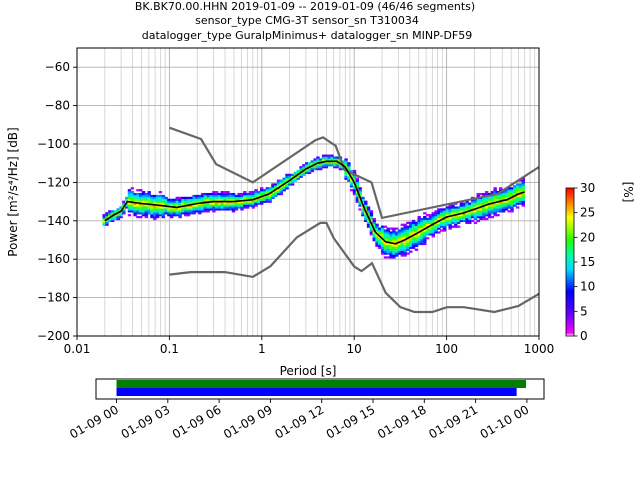 This screenshot has width=640, height=480. What do you see at coordinates (600, 262) in the screenshot?
I see `colorbar: 0 5 10 15 20 25 30 [%]` at bounding box center [600, 262].